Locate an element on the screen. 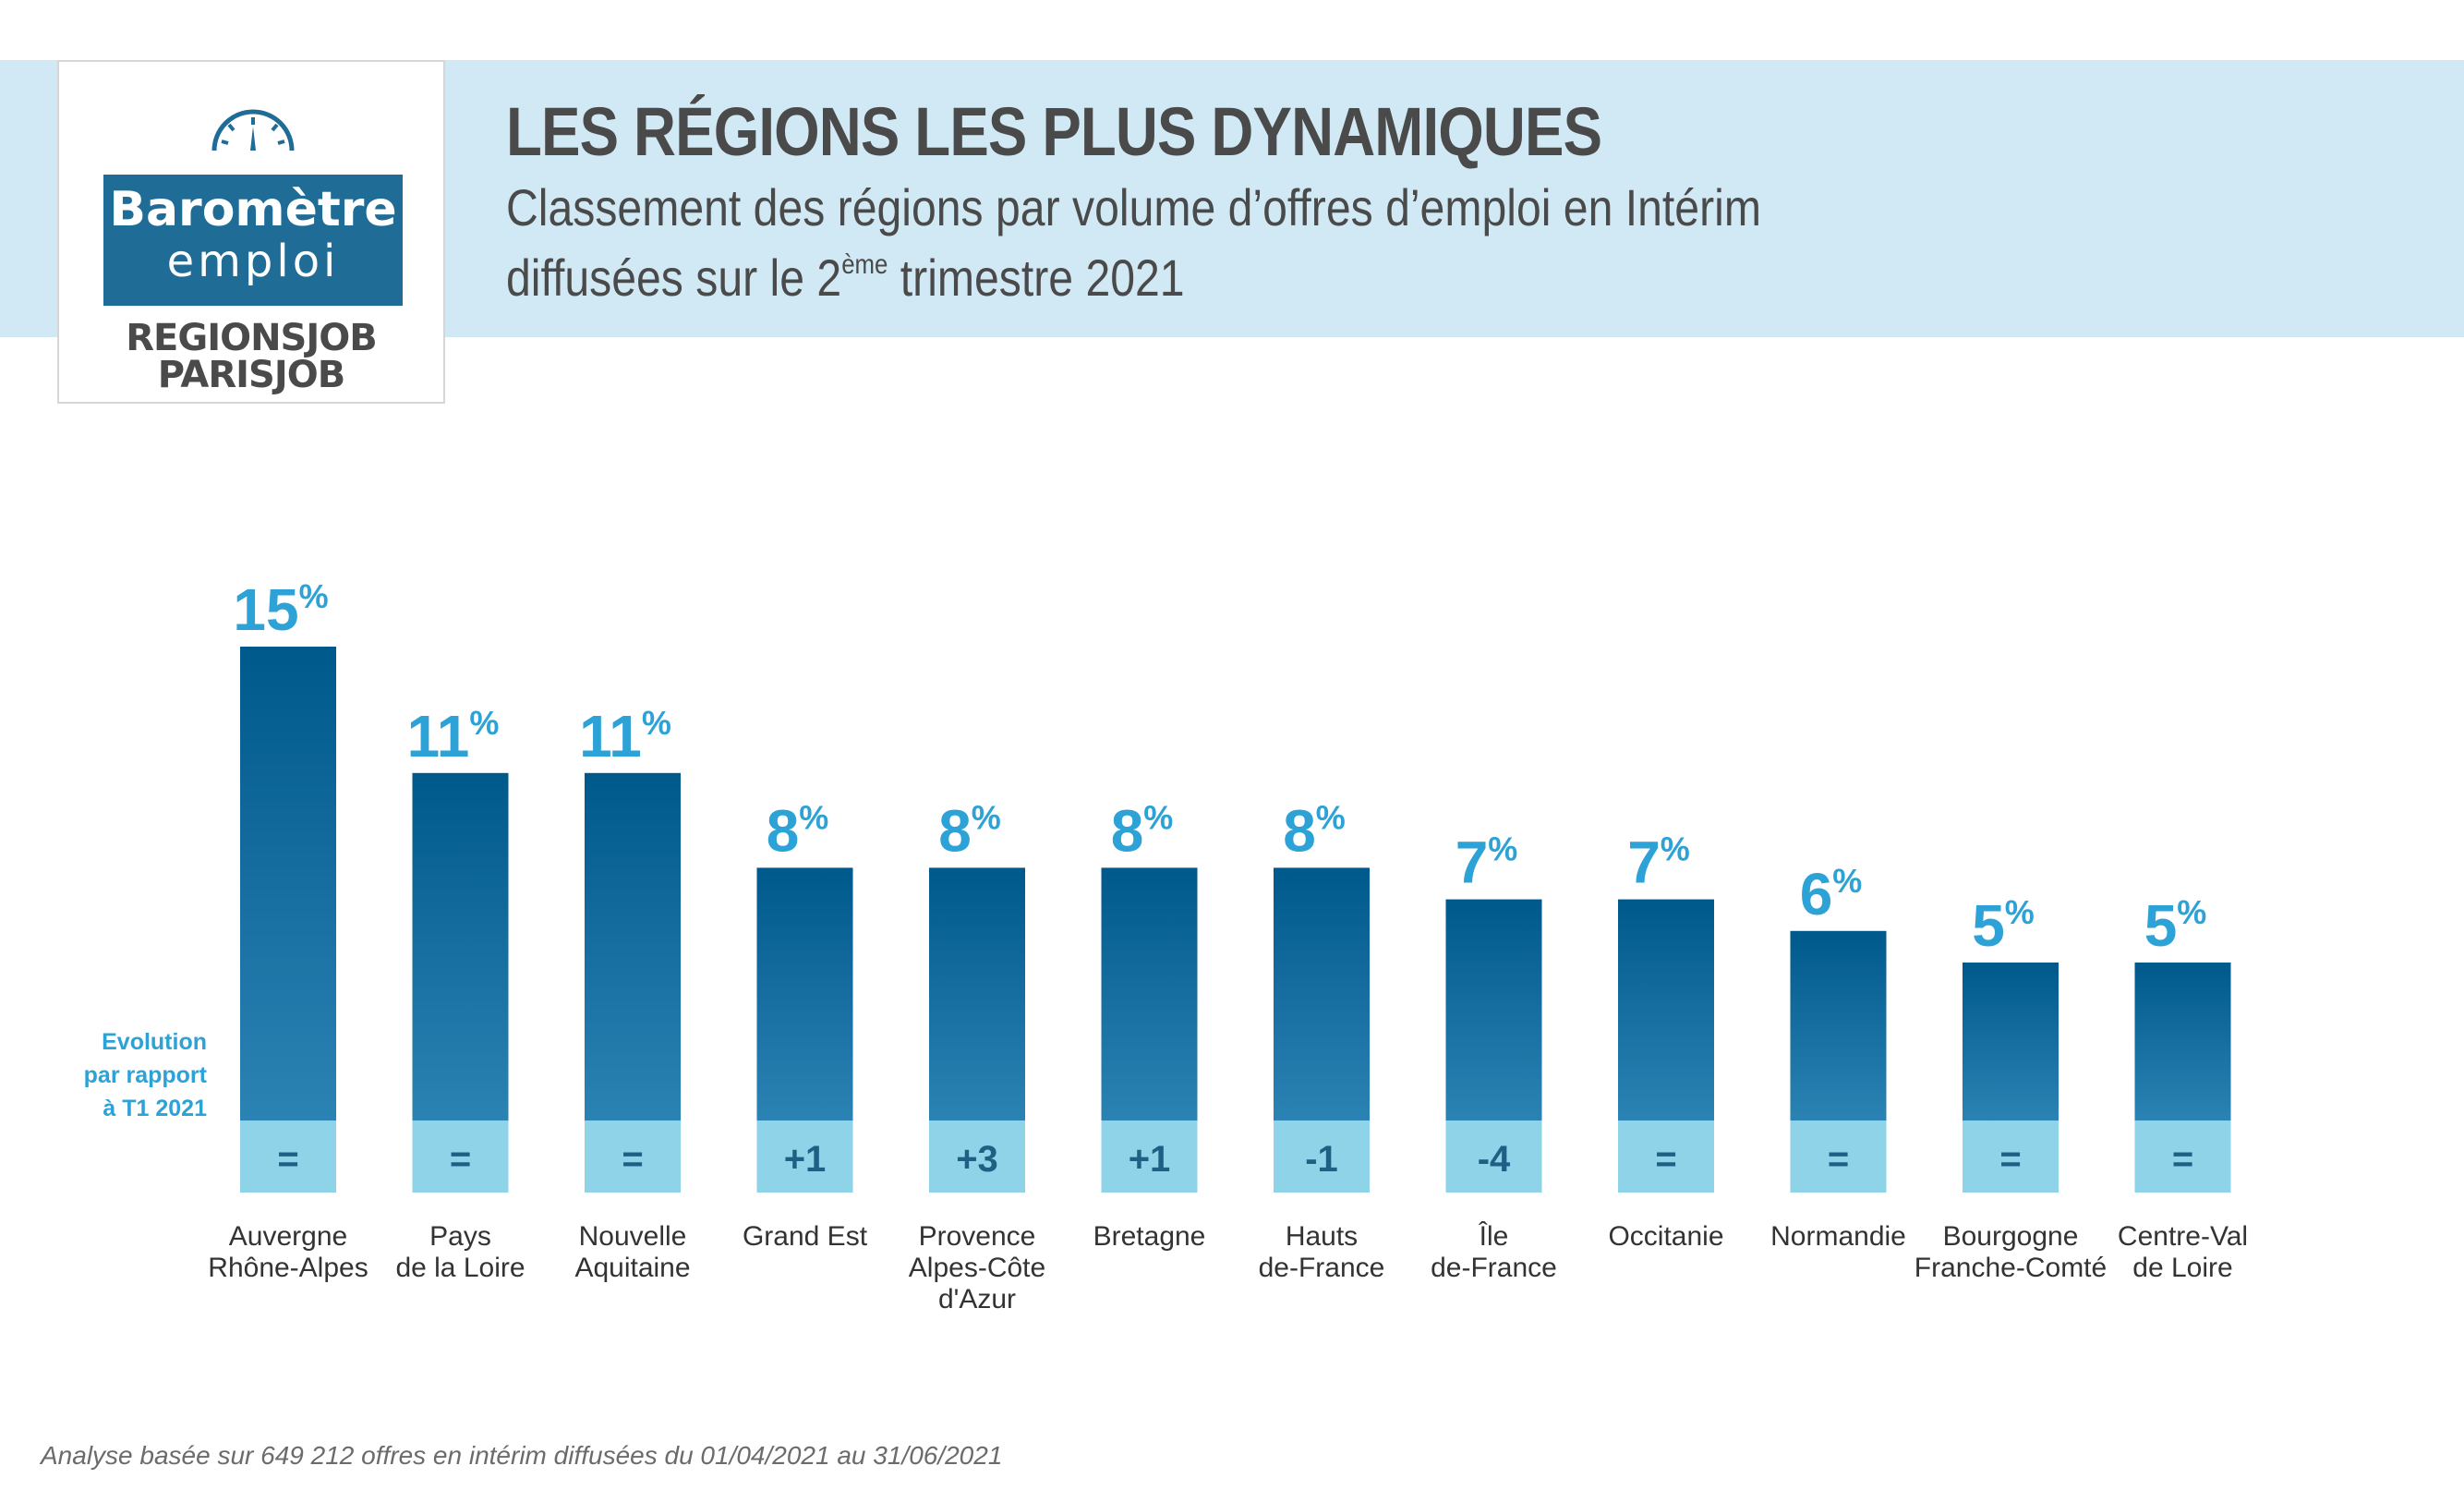  logo-line2: emploi is located at coordinates (253, 261).